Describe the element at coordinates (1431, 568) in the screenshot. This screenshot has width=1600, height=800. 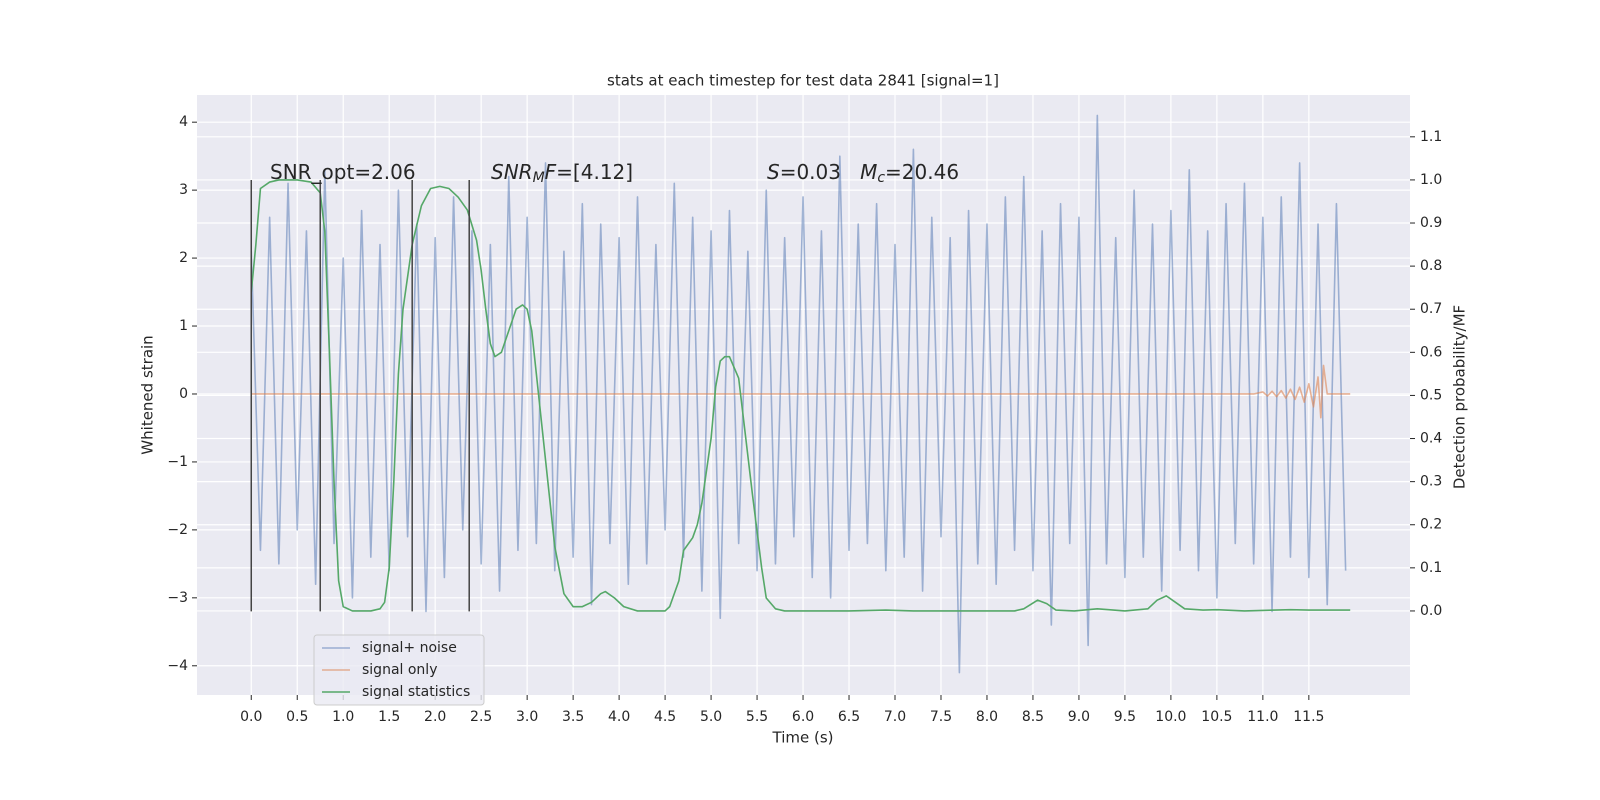
I see `y2-tick-label: 0.1` at that location.